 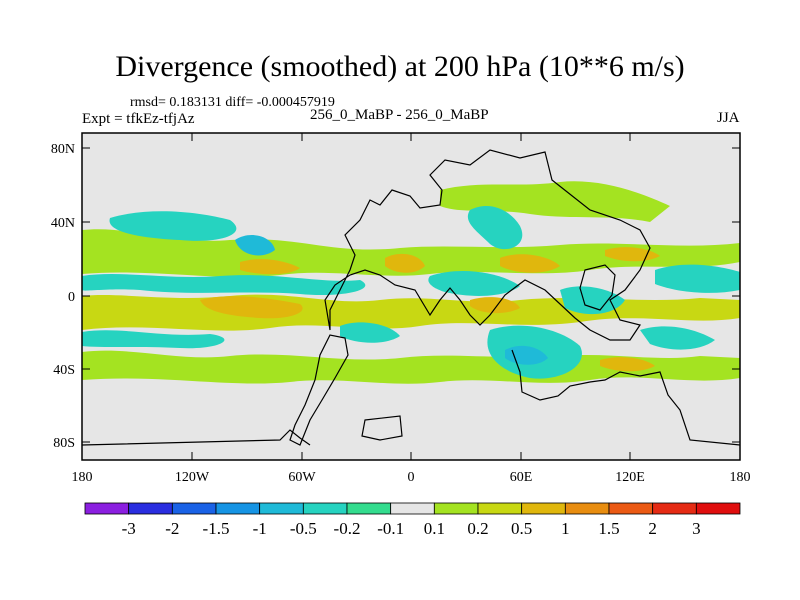 What do you see at coordinates (260, 528) in the screenshot?
I see `colorbar-label: -1` at bounding box center [260, 528].